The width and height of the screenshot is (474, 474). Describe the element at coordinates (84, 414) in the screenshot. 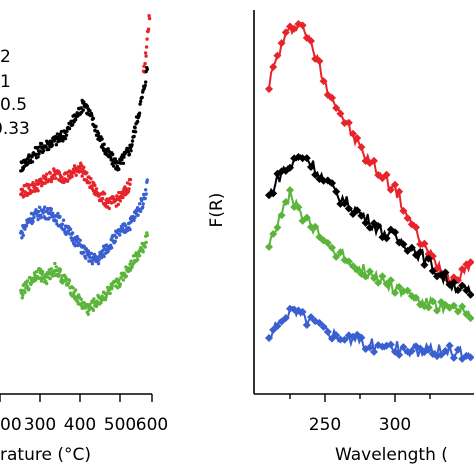

I see `left-x-ticks: 00 300 400 500 600` at that location.